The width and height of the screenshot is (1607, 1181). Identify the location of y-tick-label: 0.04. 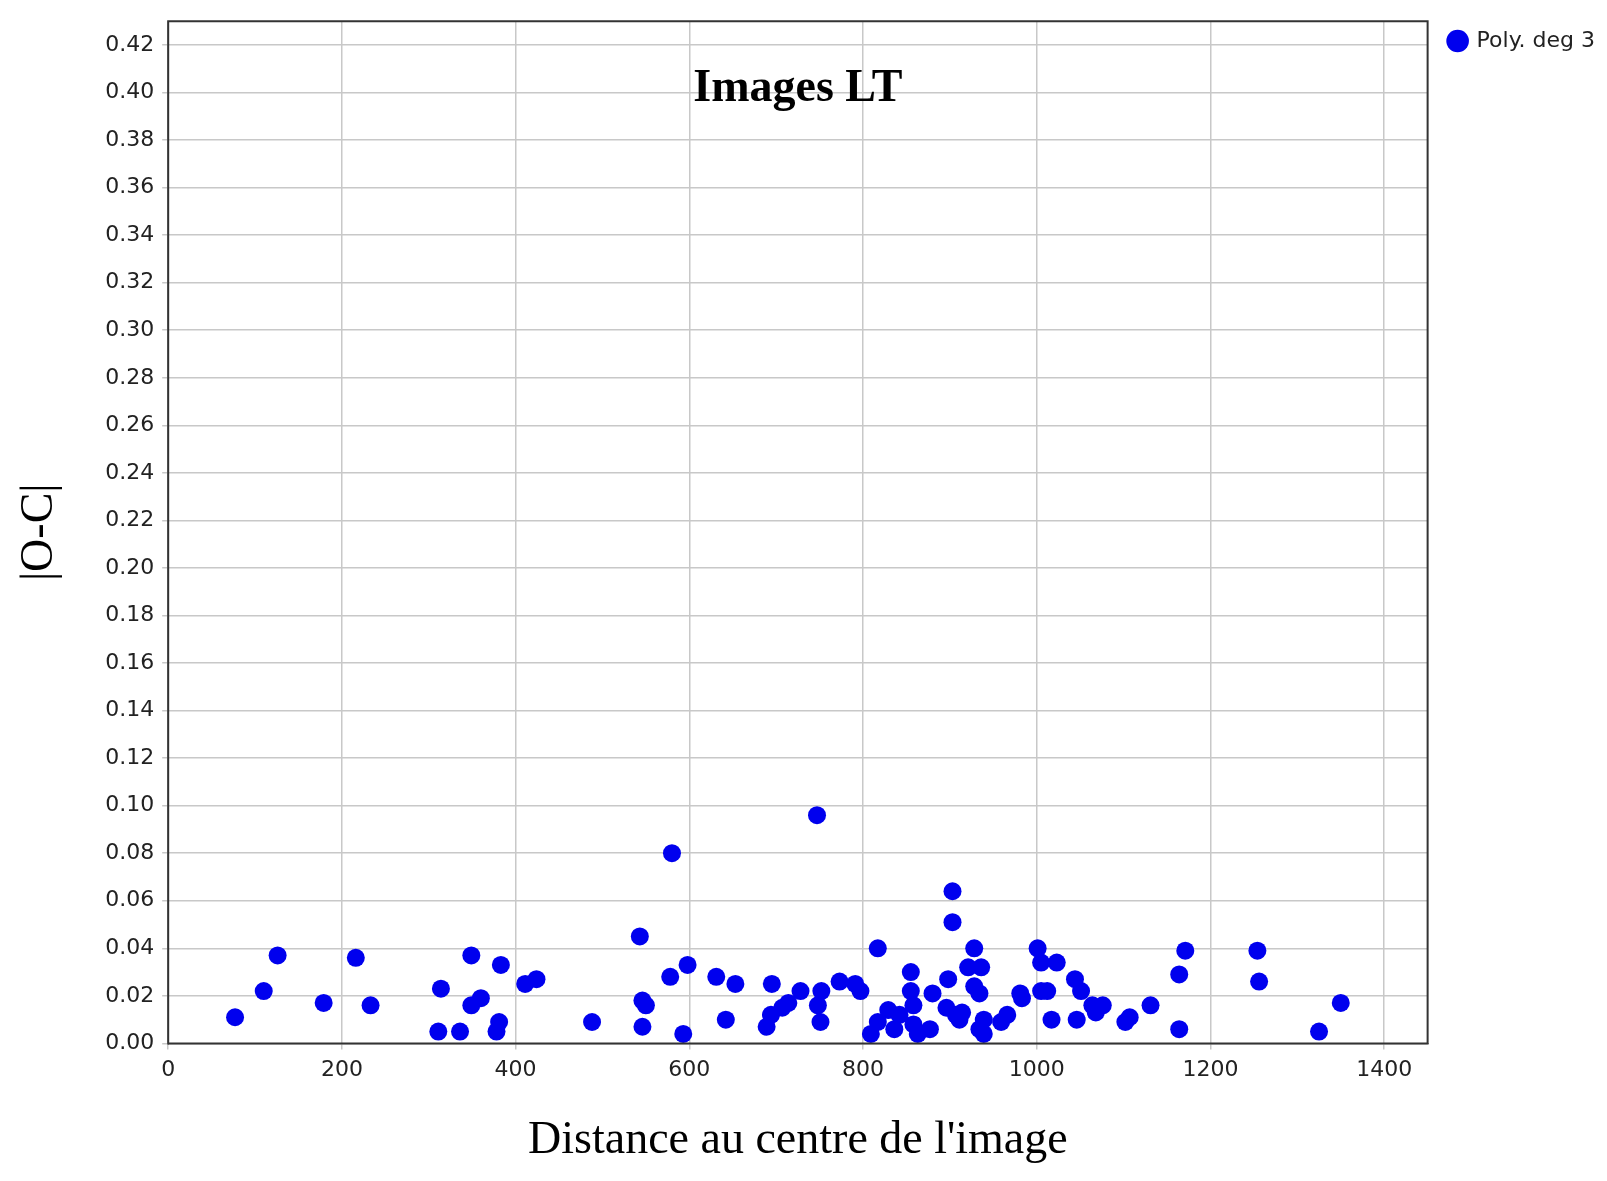
(130, 947).